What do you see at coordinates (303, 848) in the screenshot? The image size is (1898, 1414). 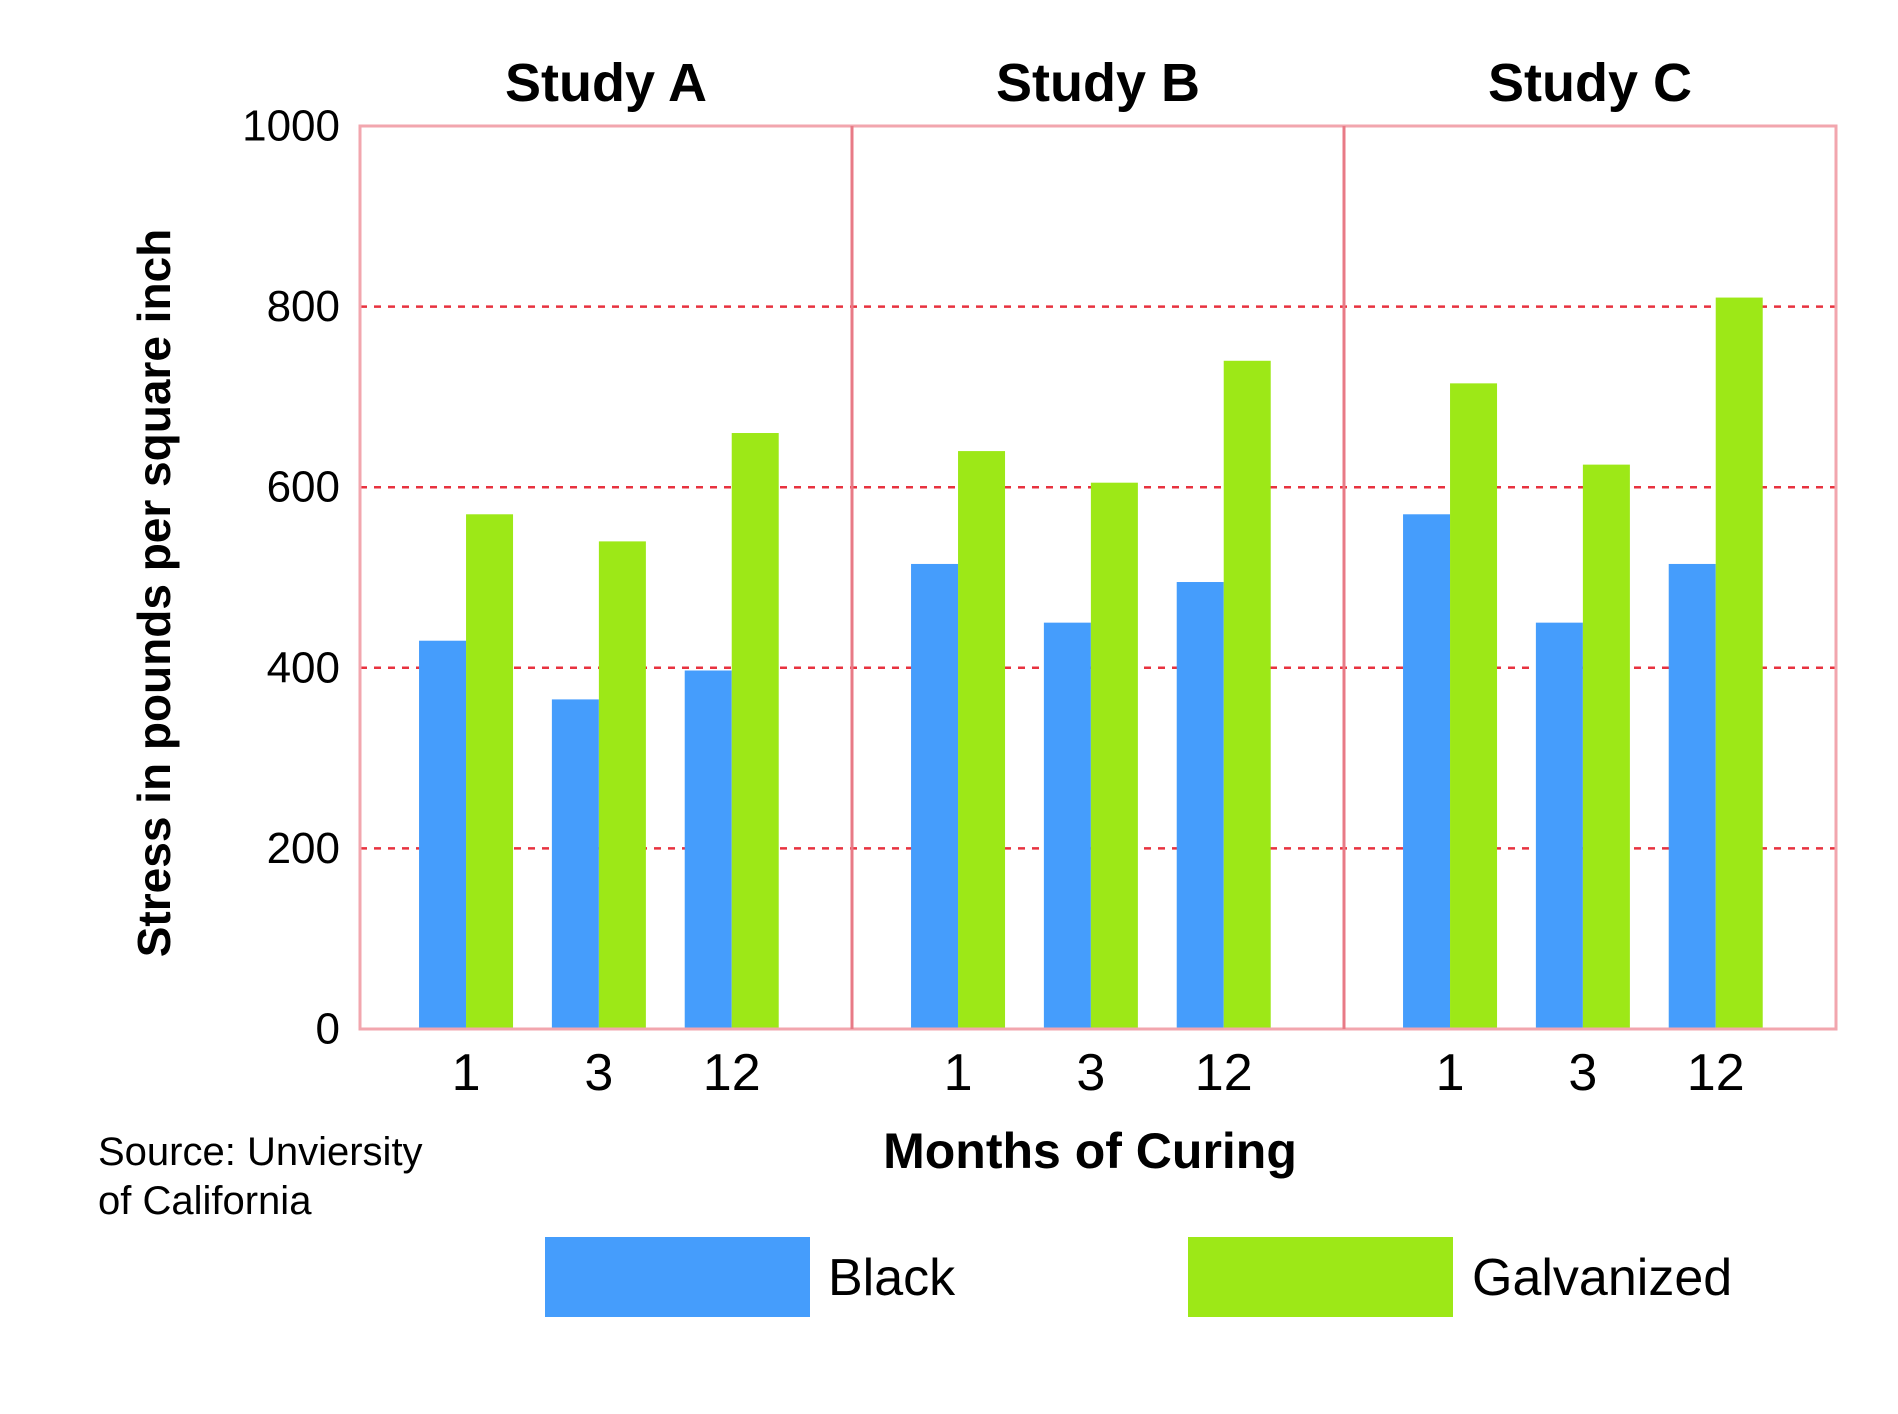 I see `y-tick-label: 200` at bounding box center [303, 848].